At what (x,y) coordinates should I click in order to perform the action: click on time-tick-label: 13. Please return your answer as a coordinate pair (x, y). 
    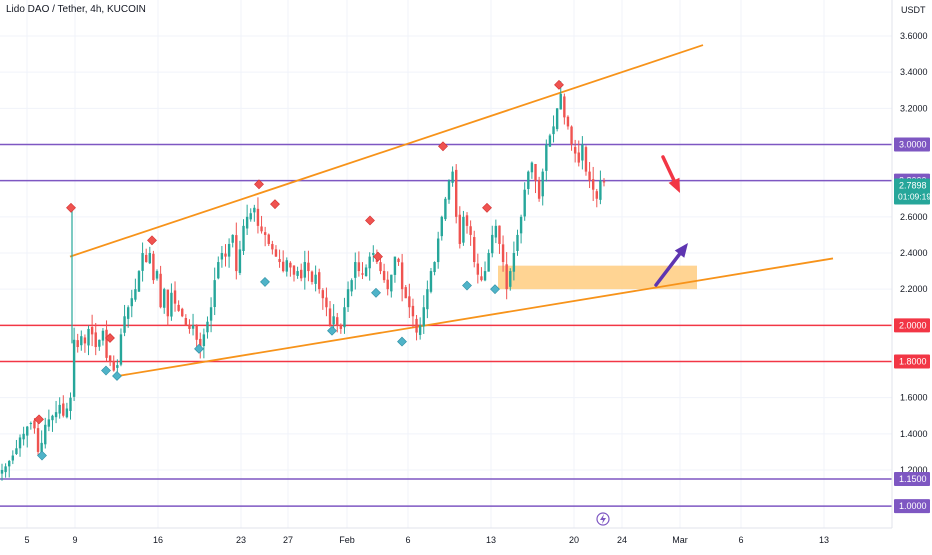
    Looking at the image, I should click on (824, 540).